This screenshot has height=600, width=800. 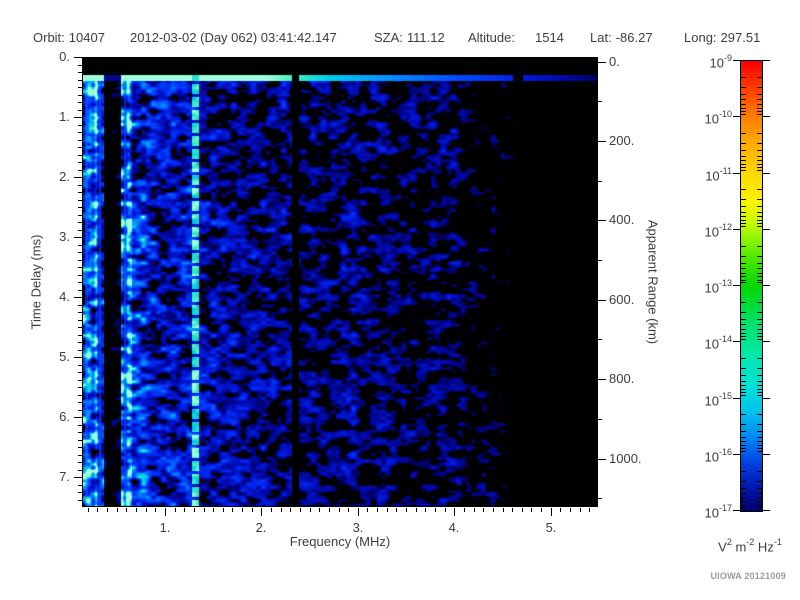 I want to click on datetime-value: 2012-03-02 (Day 062) 03:41:42.147, so click(x=233, y=37).